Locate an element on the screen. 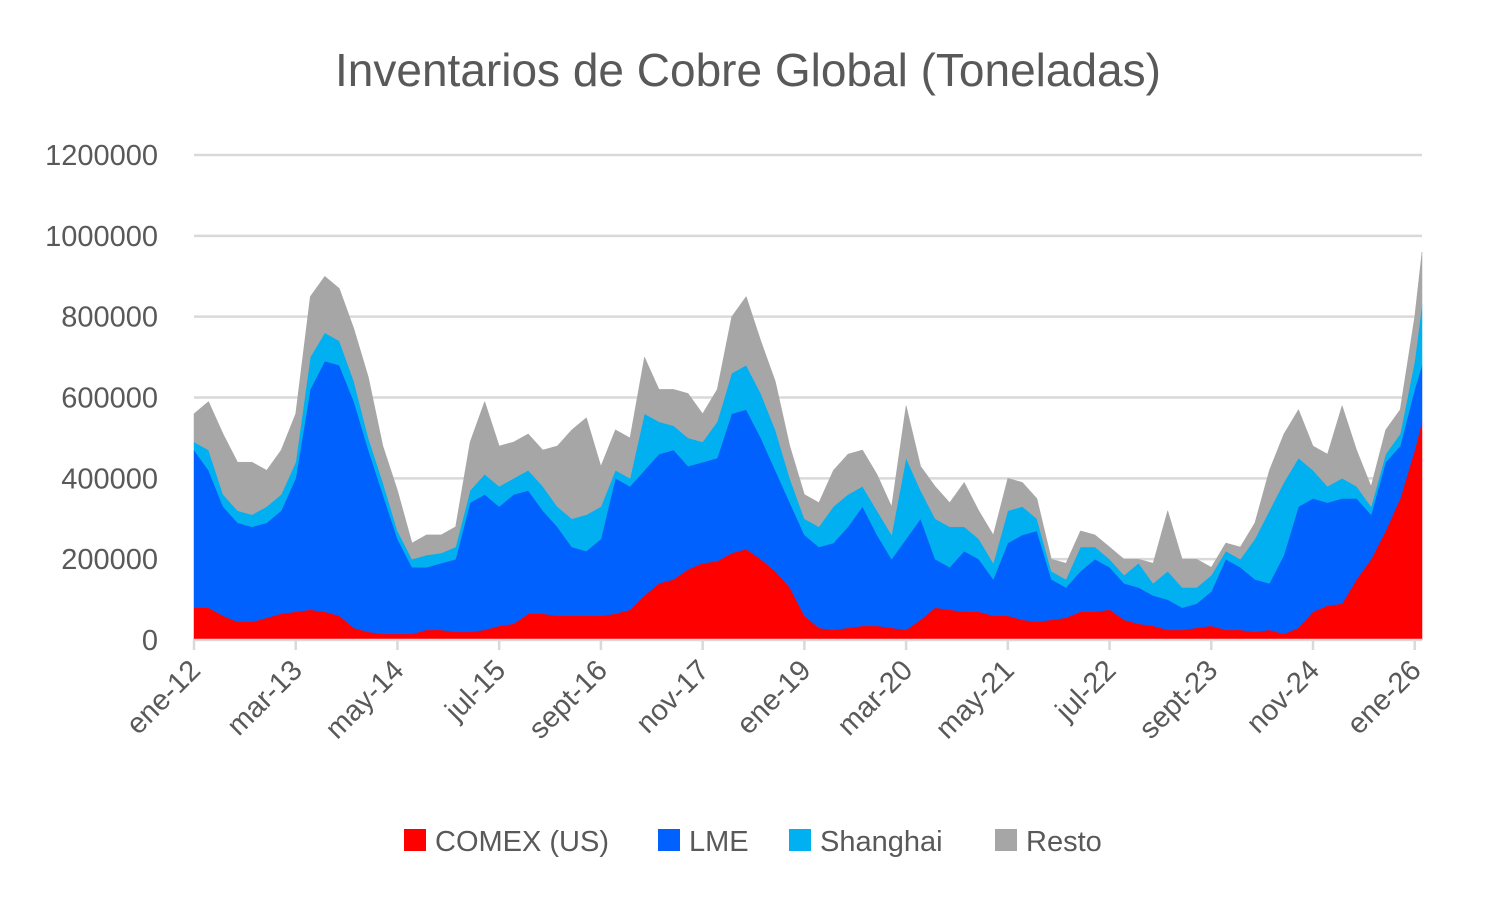  legend-item: LME is located at coordinates (703, 842).